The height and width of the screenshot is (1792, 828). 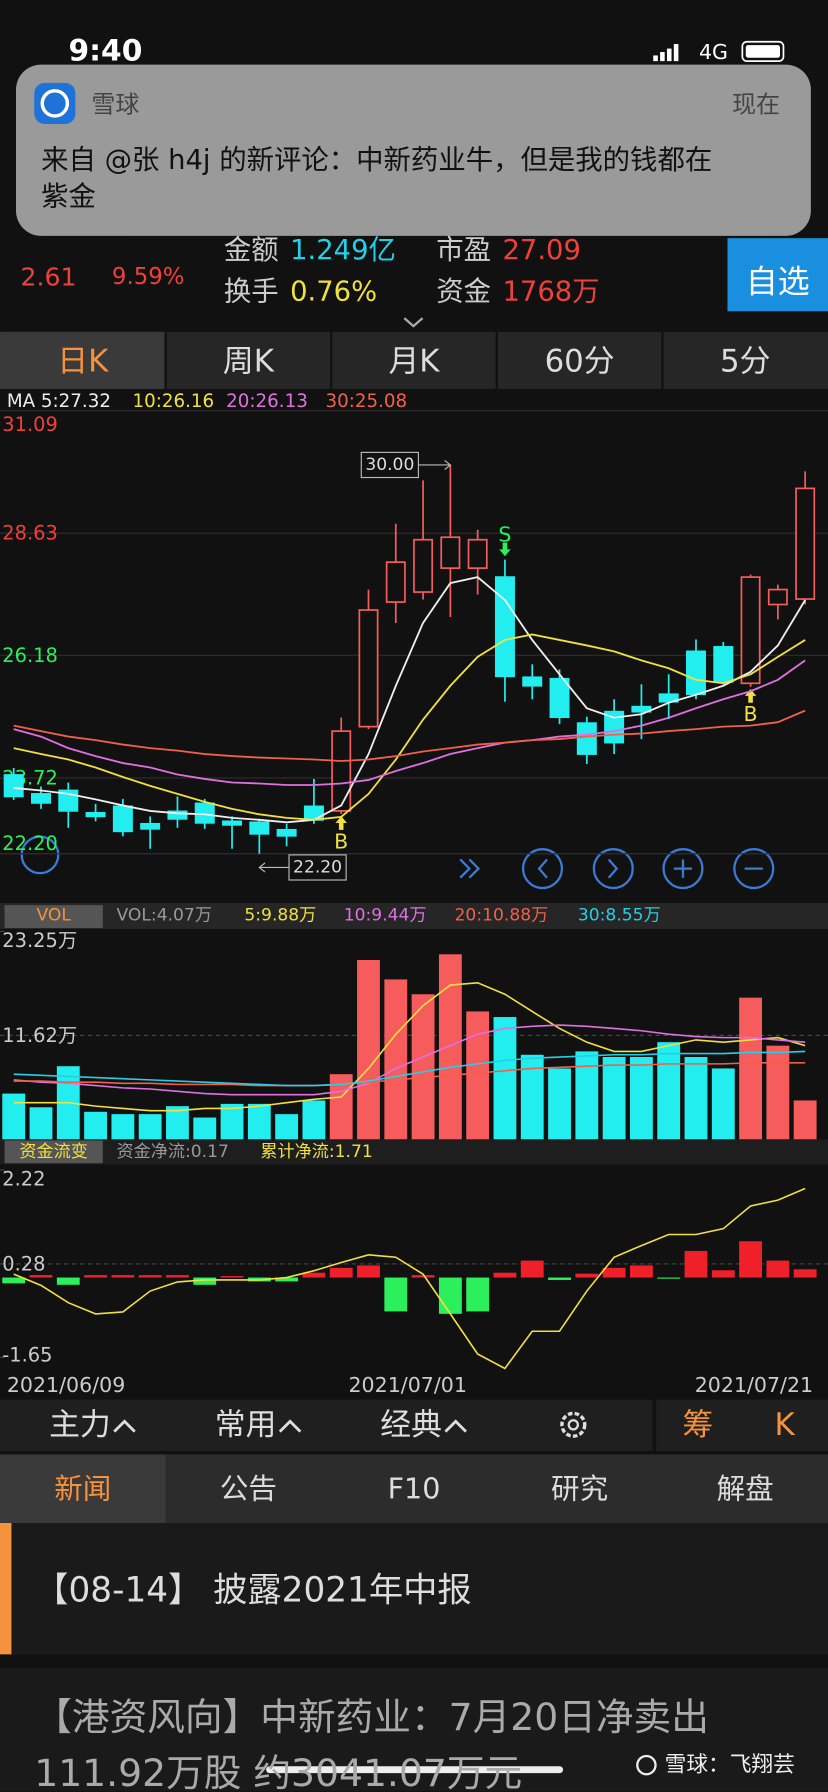 I want to click on battery, so click(x=763, y=51).